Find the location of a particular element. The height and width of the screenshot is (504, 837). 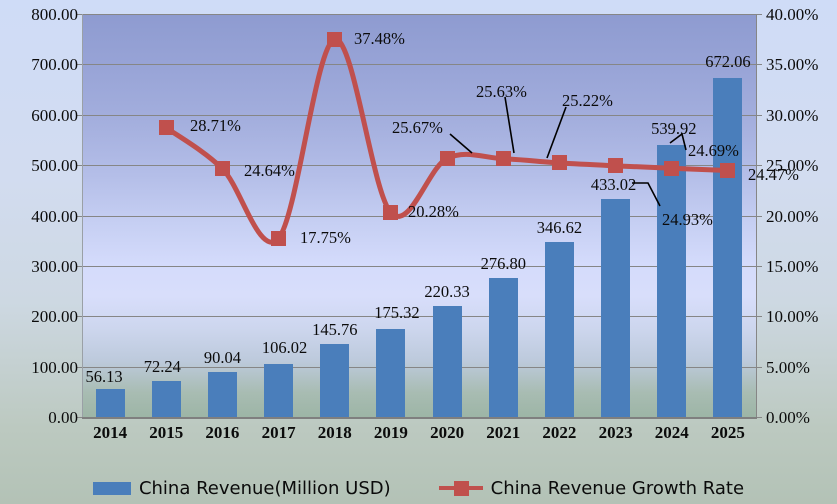

bar-value-label: 145.76 is located at coordinates (335, 329).